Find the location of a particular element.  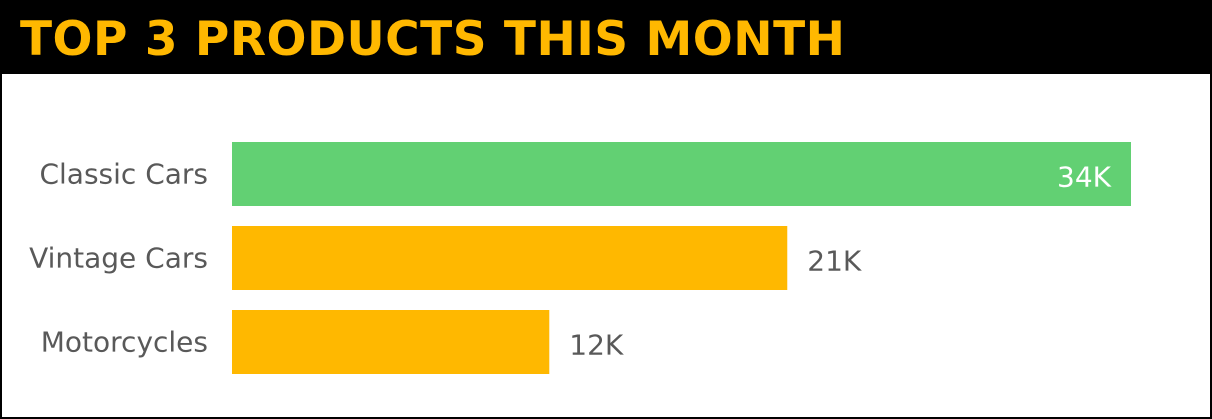

category-label-vintage-cars: Vintage Cars is located at coordinates (118, 258).